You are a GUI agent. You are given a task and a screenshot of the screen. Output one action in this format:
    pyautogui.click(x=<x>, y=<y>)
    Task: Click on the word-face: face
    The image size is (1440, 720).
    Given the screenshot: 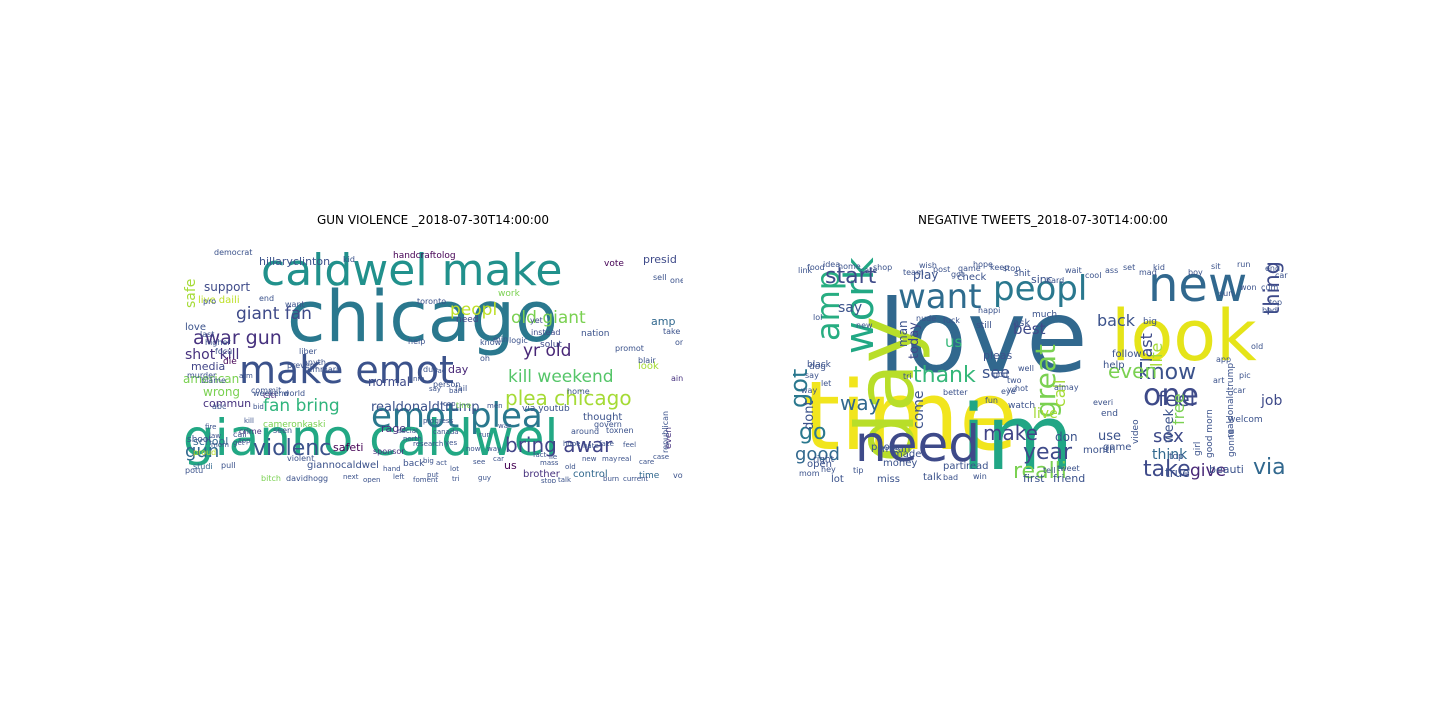 What is the action you would take?
    pyautogui.click(x=606, y=444)
    